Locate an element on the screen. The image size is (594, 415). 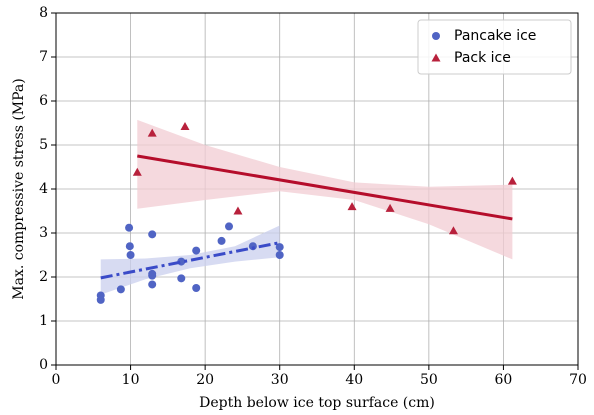
x-tick-label: 10 is located at coordinates (131, 380).